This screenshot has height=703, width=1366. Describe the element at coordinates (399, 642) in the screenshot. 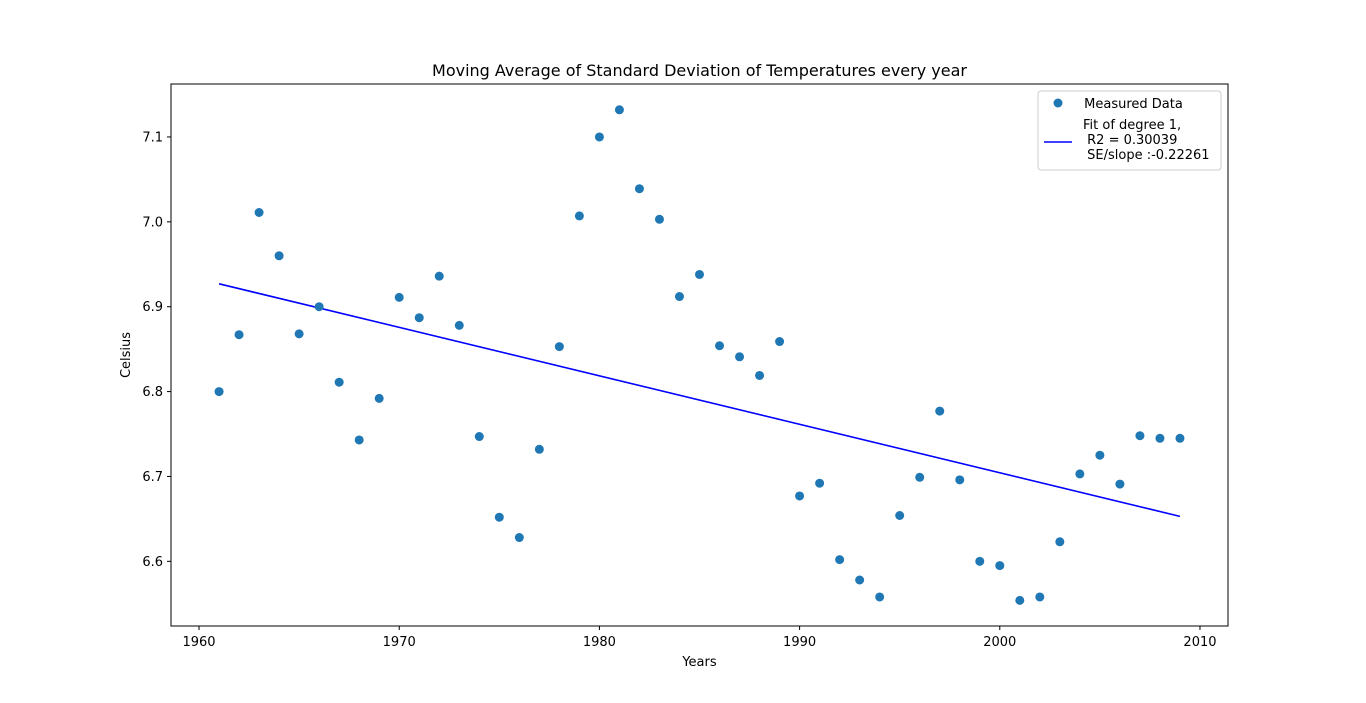

I see `x-tick-label: 1970` at that location.